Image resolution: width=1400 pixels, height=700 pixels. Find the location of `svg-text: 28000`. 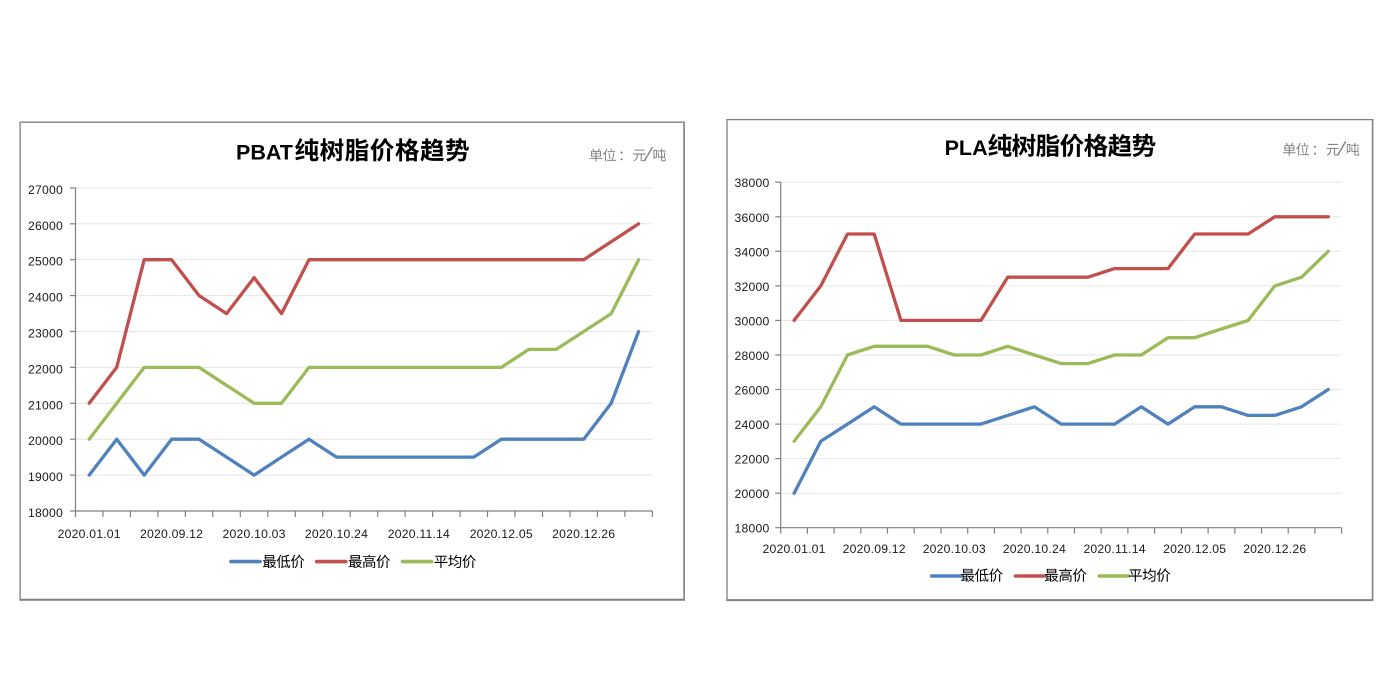

svg-text: 28000 is located at coordinates (752, 356).